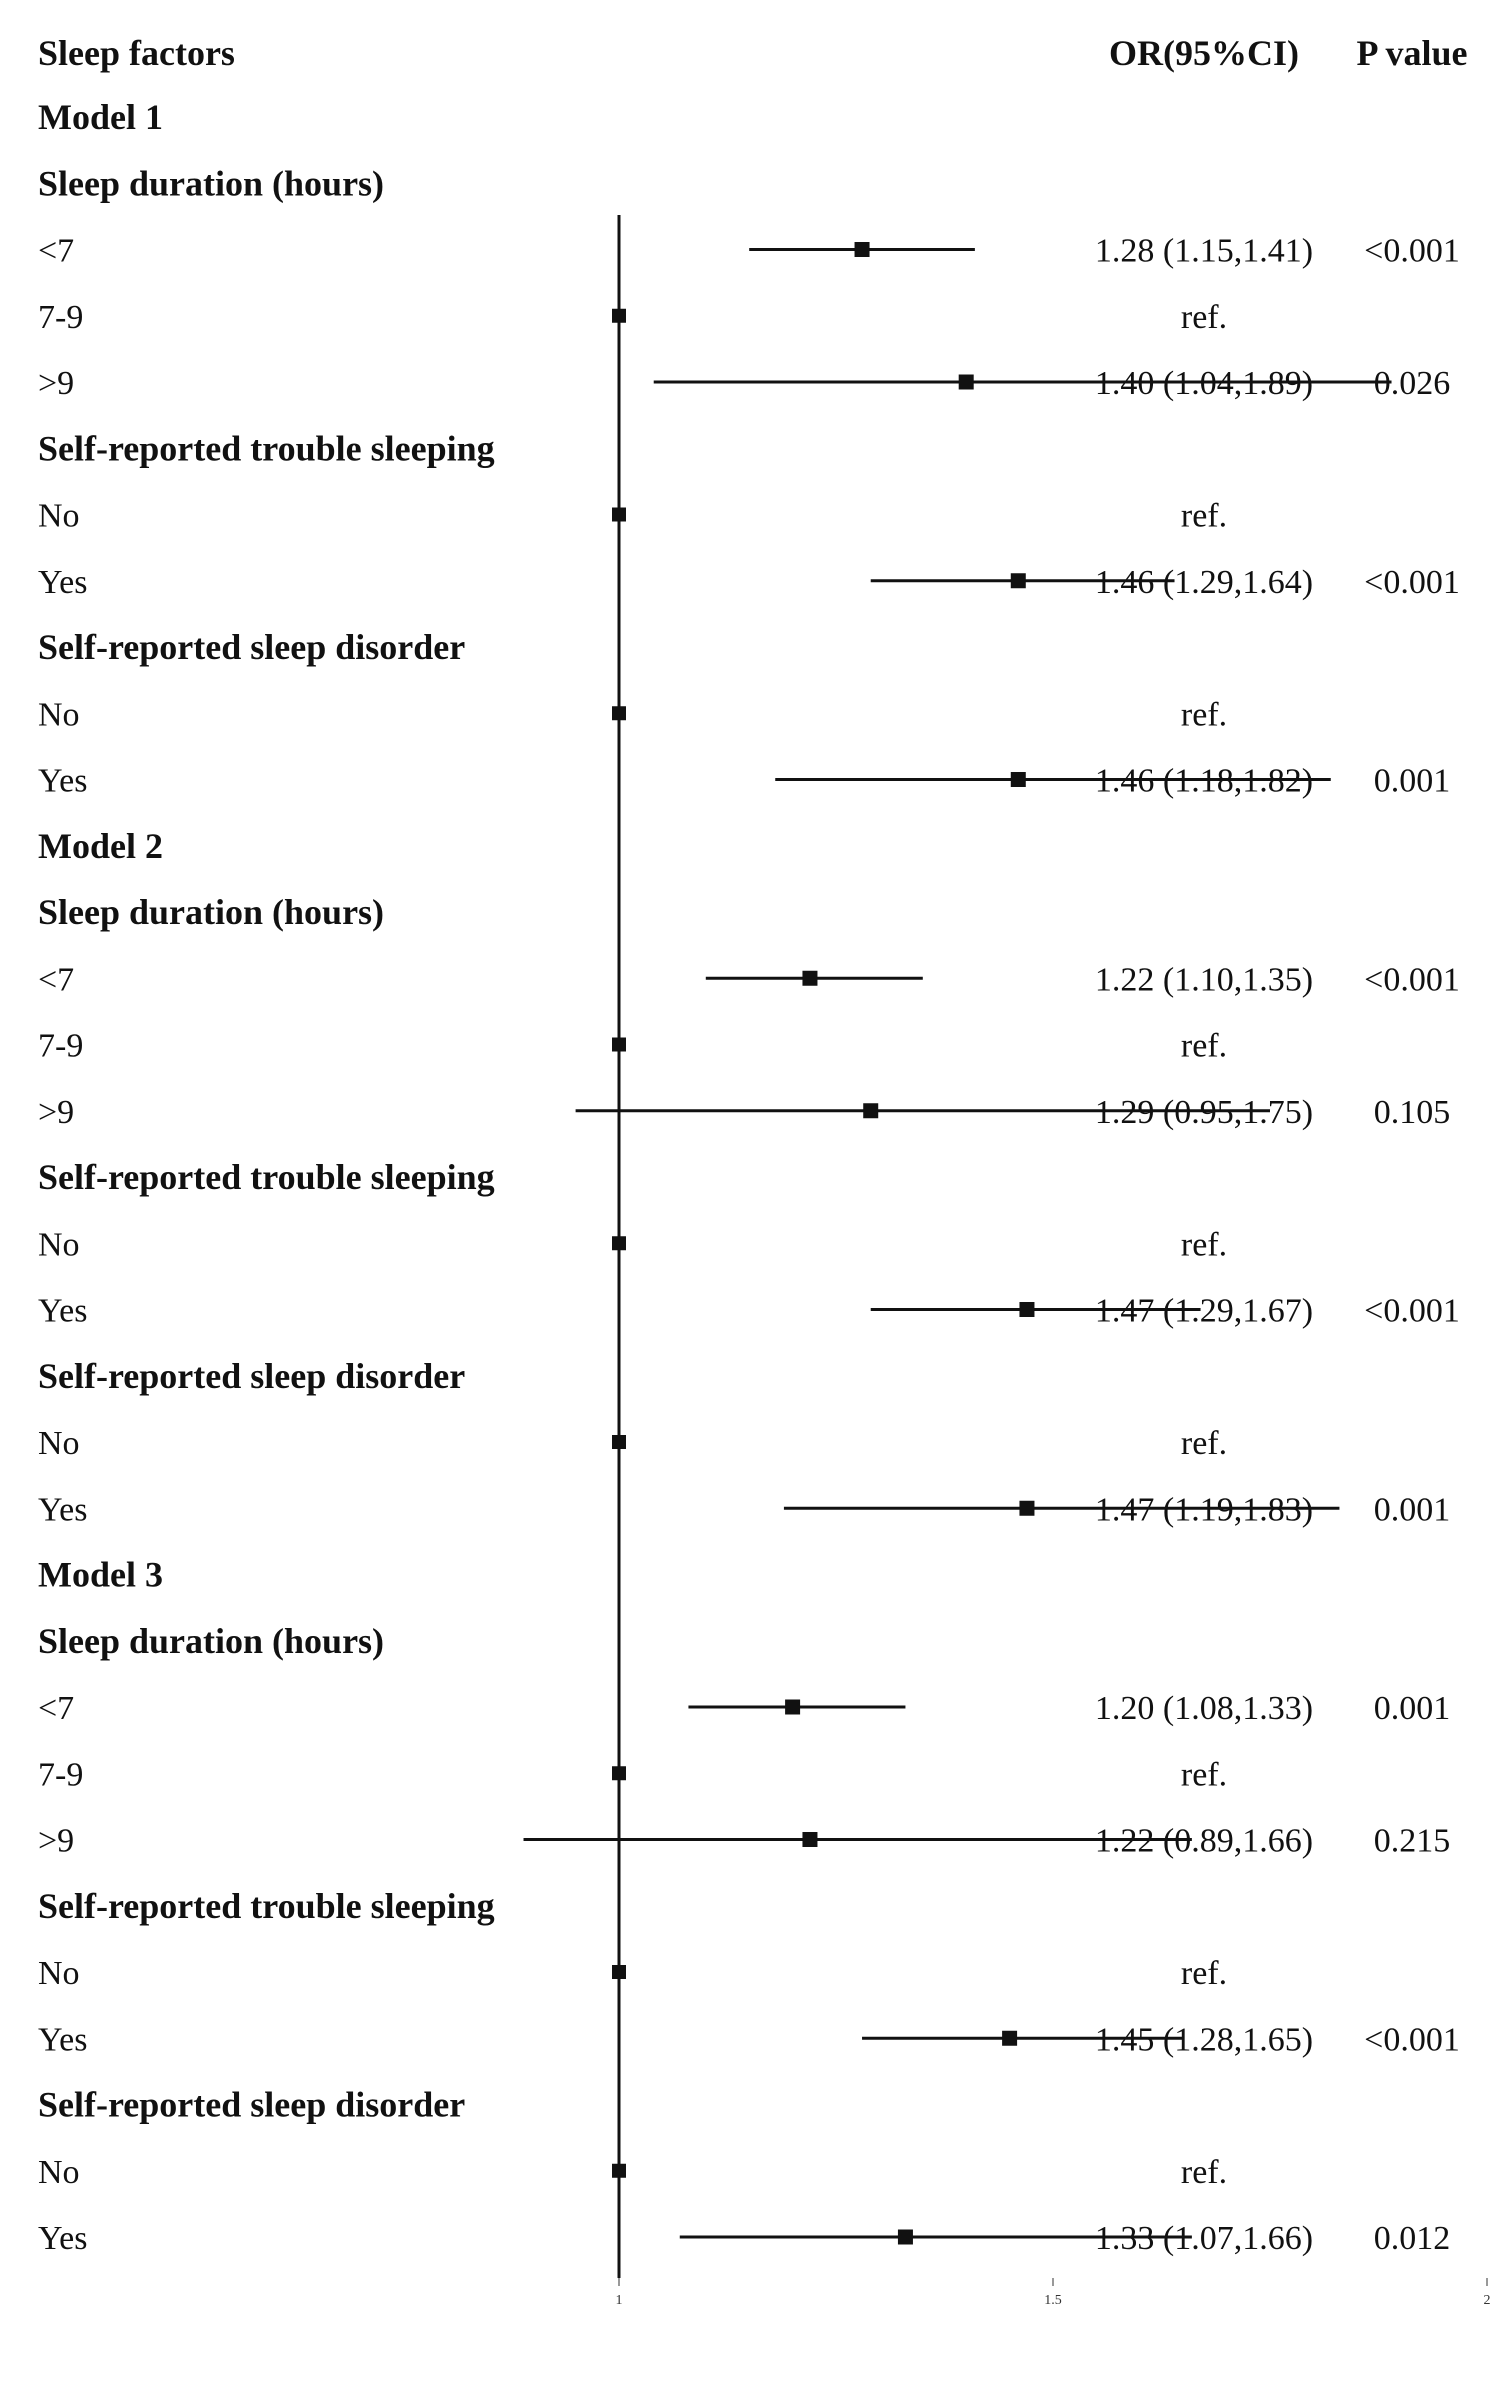 This screenshot has width=1506, height=2383. What do you see at coordinates (100, 846) in the screenshot?
I see `model-heading: Model 2` at bounding box center [100, 846].